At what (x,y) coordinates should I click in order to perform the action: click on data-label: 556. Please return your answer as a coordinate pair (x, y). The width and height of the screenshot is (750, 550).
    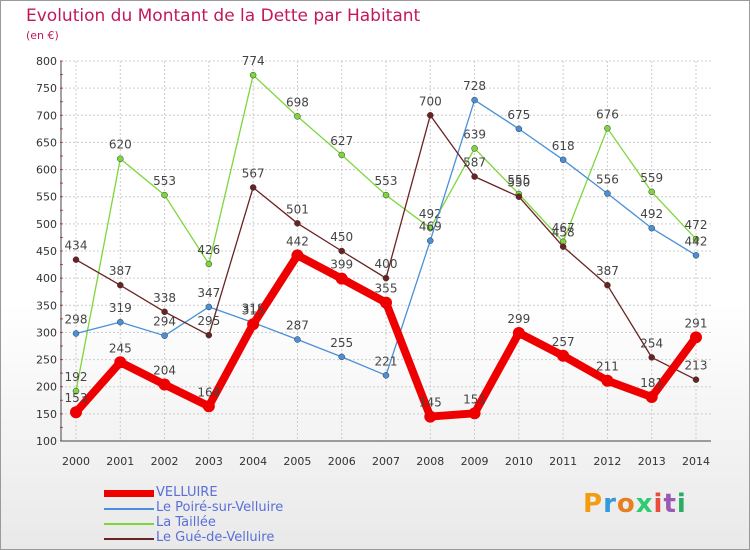
    Looking at the image, I should click on (607, 179).